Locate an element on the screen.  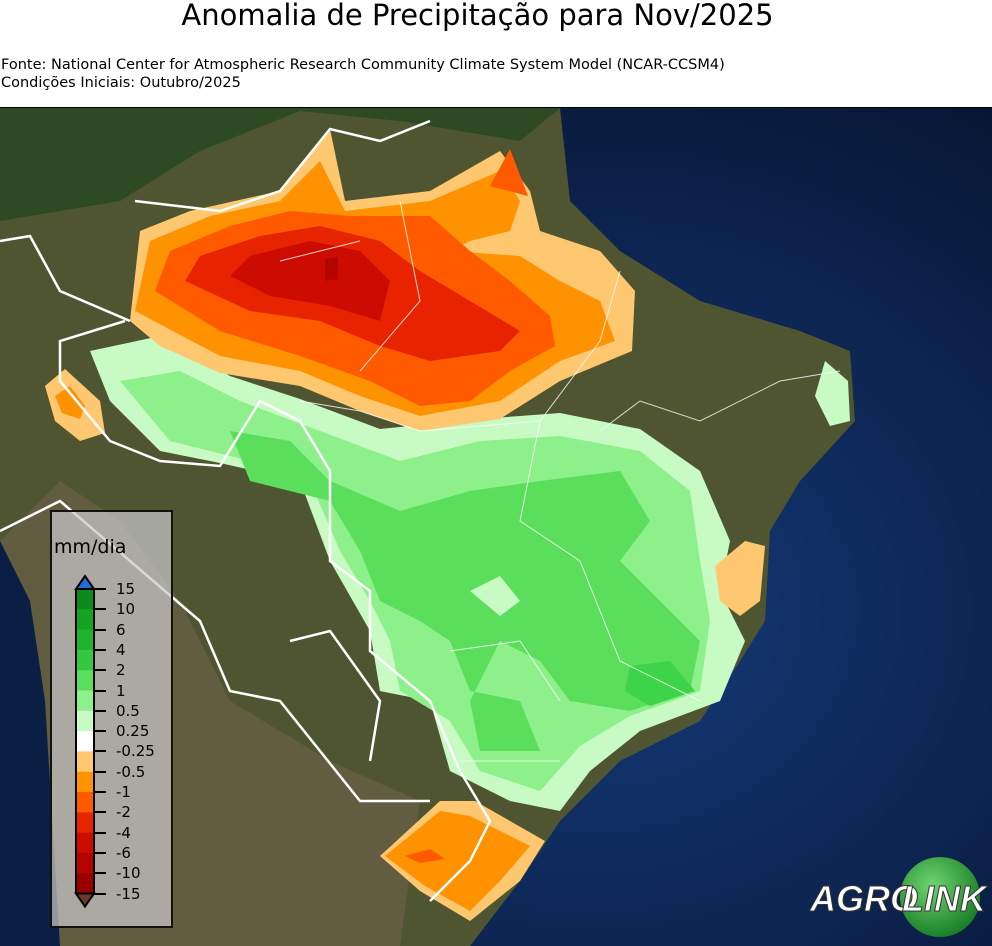
colorbar-over-arrow is located at coordinates (85, 582).